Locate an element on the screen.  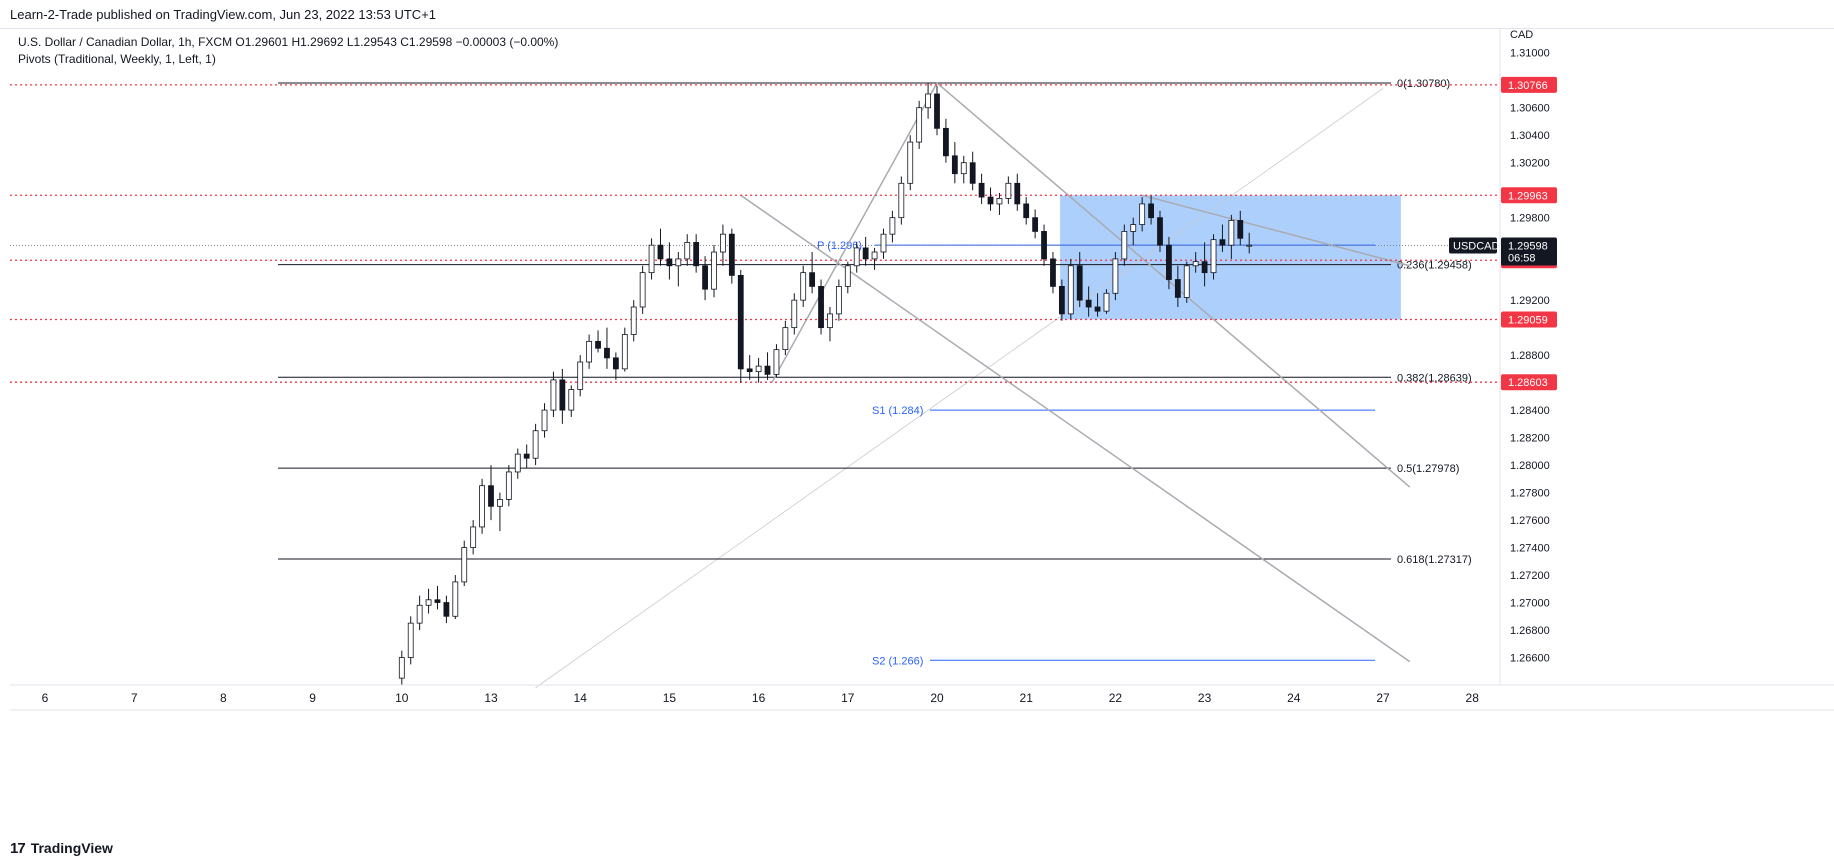
x-tick-label: 17 is located at coordinates (848, 698).